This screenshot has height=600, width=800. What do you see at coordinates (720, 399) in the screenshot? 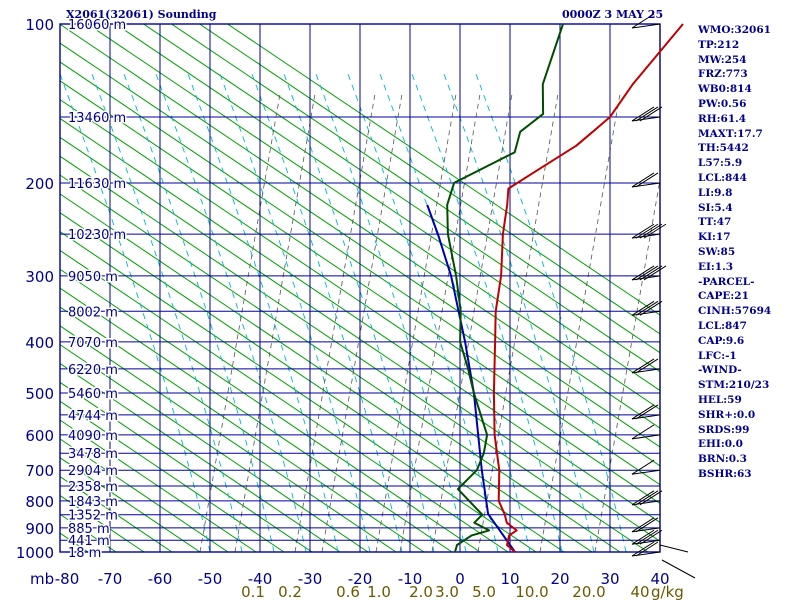
I see `index-item: HEL:59` at bounding box center [720, 399].